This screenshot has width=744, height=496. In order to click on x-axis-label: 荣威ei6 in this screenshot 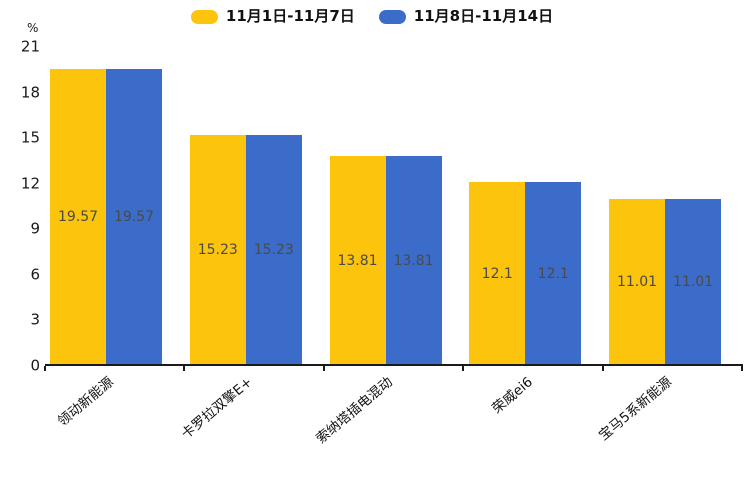, I will do `click(512, 395)`.